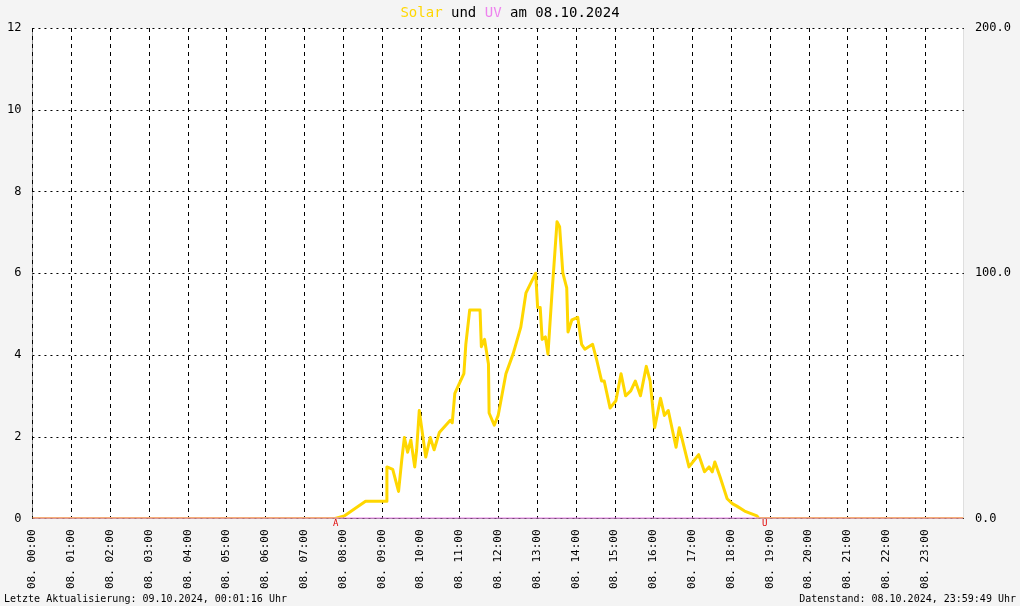 The height and width of the screenshot is (606, 1020). What do you see at coordinates (18, 190) in the screenshot?
I see `y-tick-label: 8` at bounding box center [18, 190].